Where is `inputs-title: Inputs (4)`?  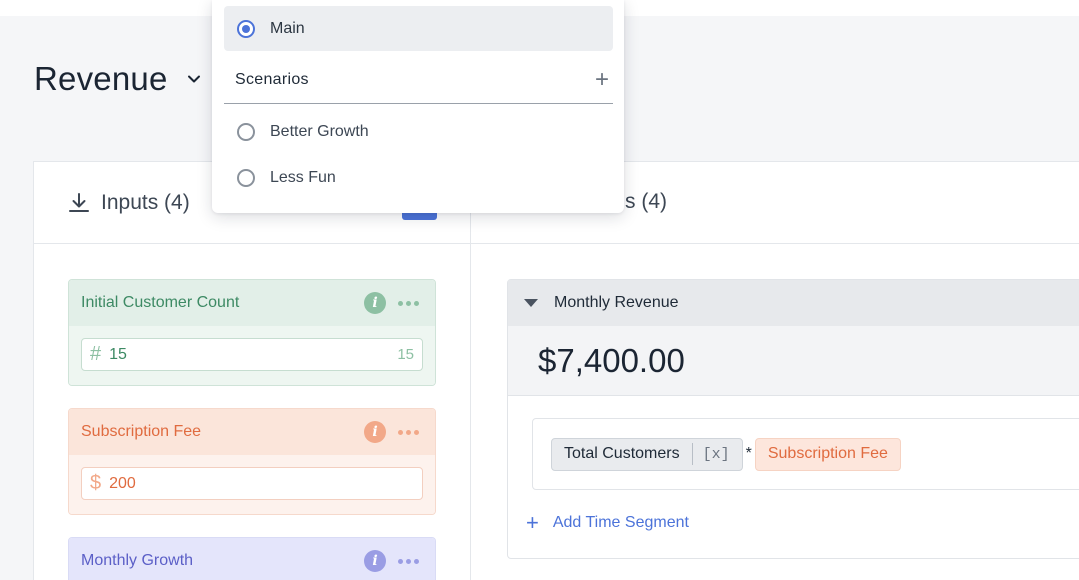 inputs-title: Inputs (4) is located at coordinates (145, 202).